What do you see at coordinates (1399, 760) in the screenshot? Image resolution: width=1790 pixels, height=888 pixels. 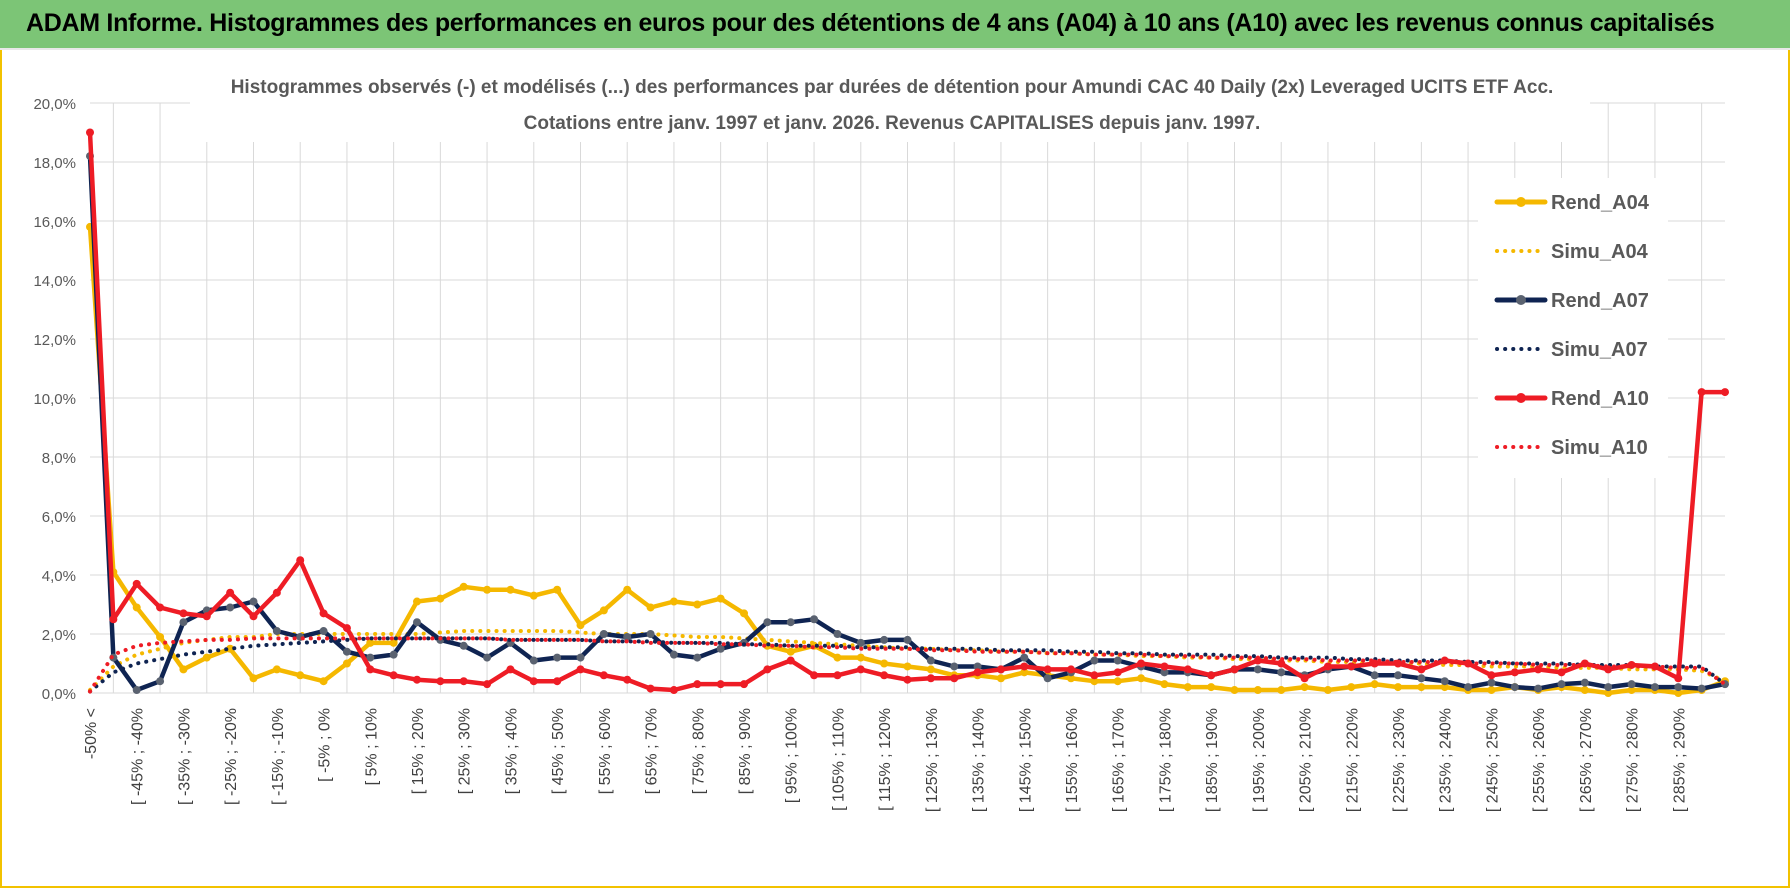 I see `x-tick-label: [ 225% ; 230%` at bounding box center [1399, 760].